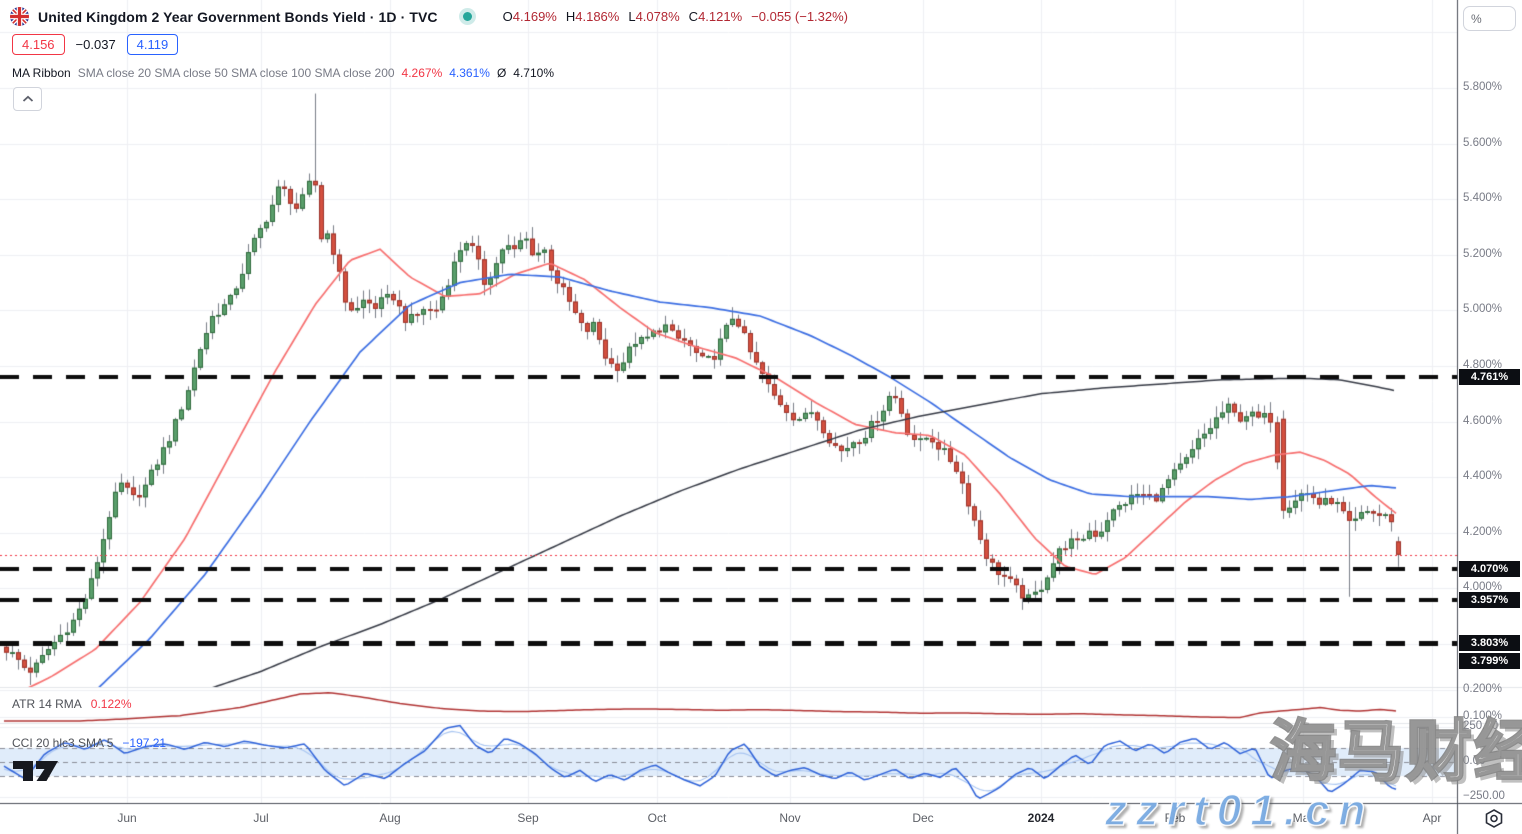 The image size is (1522, 834). I want to click on uk-flag-icon, so click(19, 16).